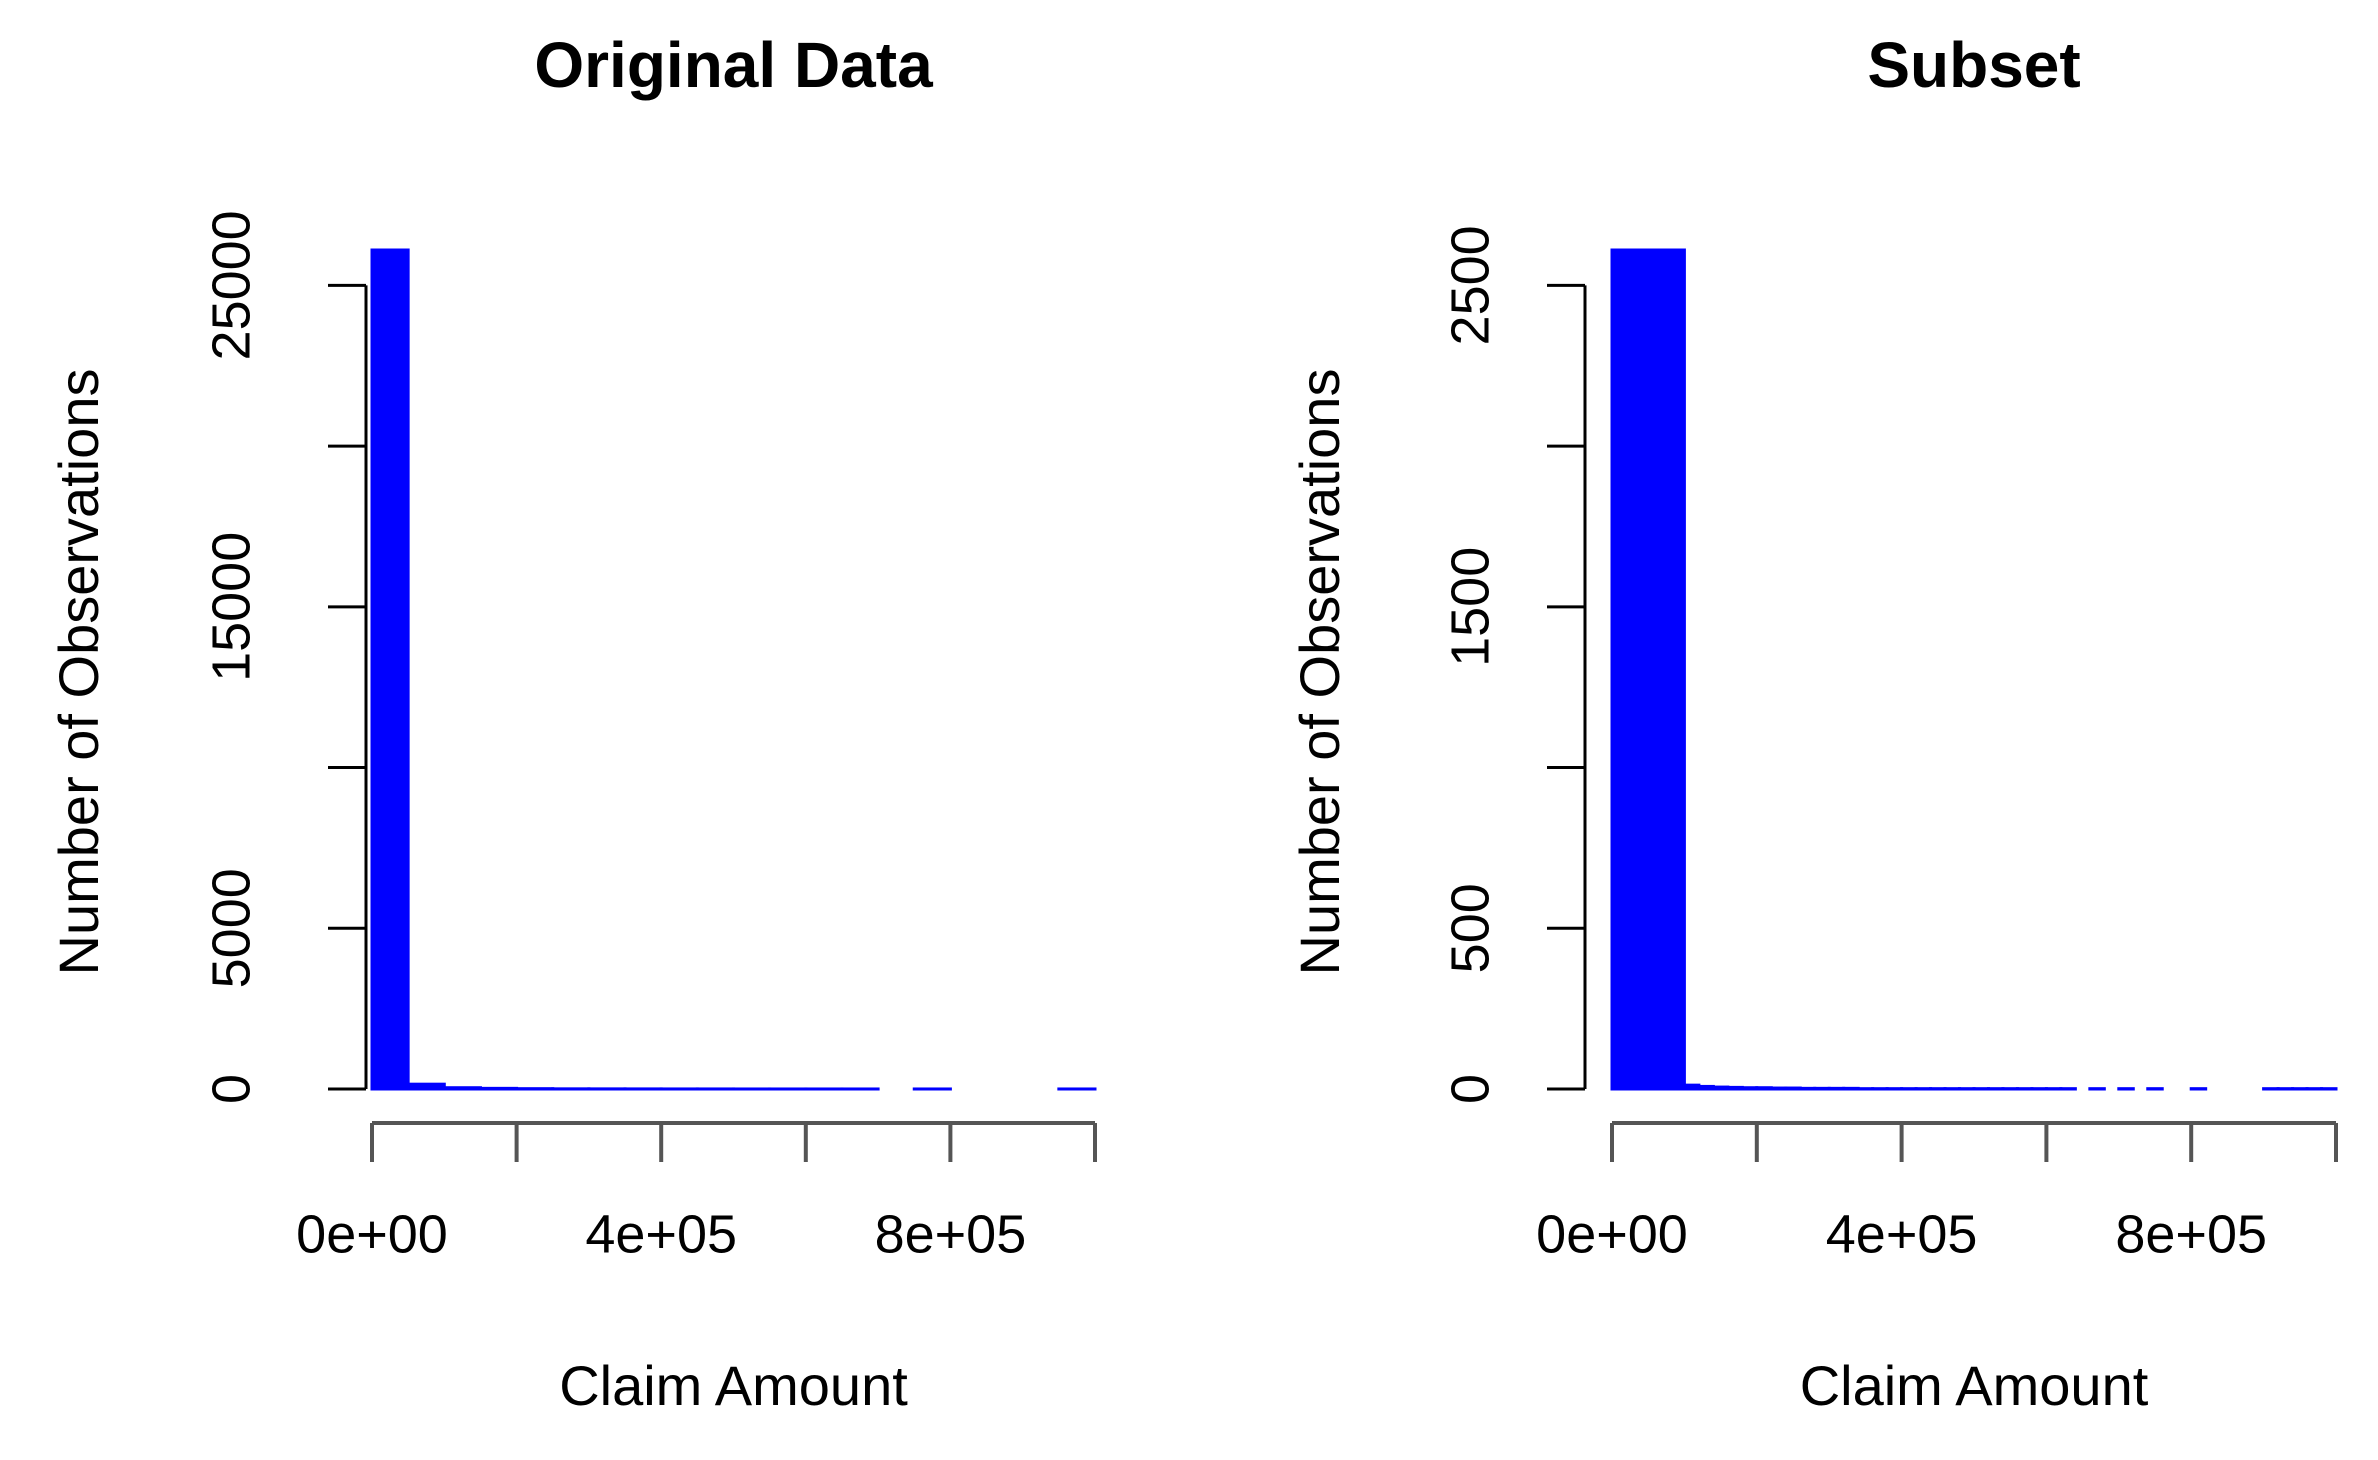 The width and height of the screenshot is (2378, 1460). I want to click on y-tick-label: 25000, so click(231, 285).